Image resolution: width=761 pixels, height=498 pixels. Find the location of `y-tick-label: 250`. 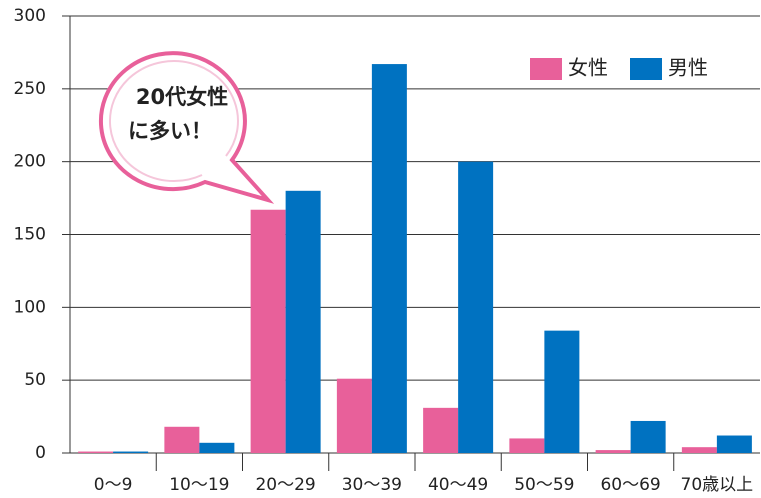

y-tick-label: 250 is located at coordinates (30, 89).